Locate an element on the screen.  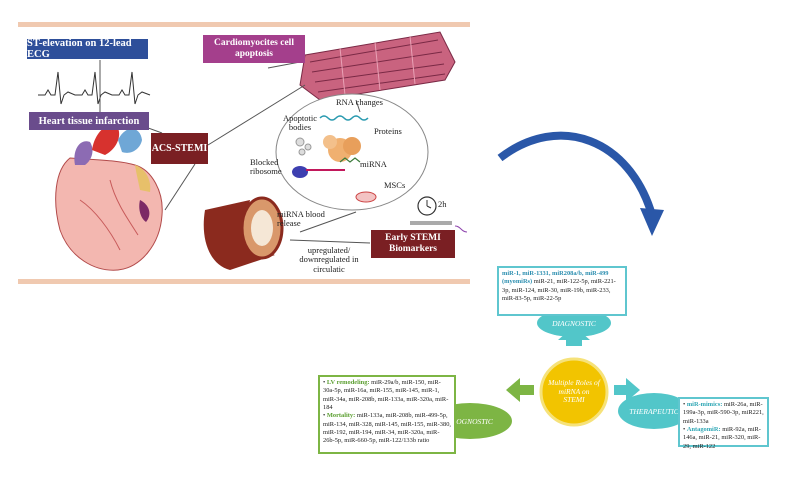
blood-vessel is located at coordinates (243, 234).